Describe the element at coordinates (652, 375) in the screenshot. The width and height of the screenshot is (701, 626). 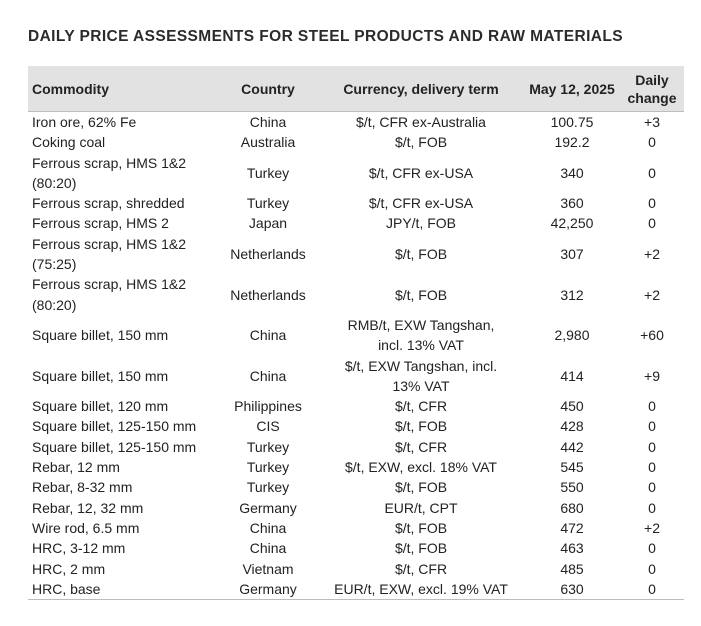
I see `cell-daily-change: +9` at that location.